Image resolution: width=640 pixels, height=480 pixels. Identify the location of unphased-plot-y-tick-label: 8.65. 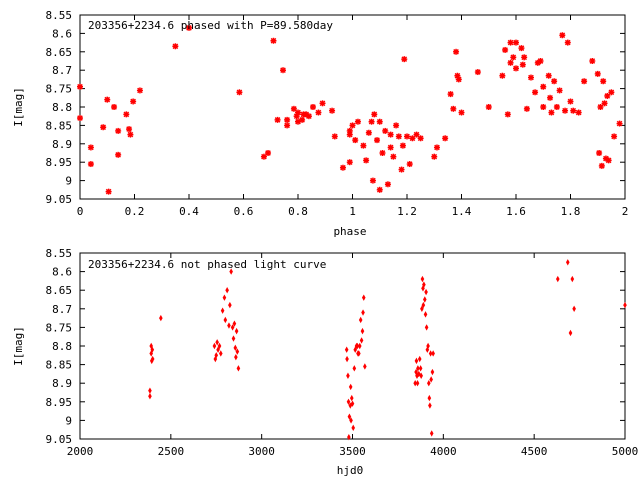
(59, 290).